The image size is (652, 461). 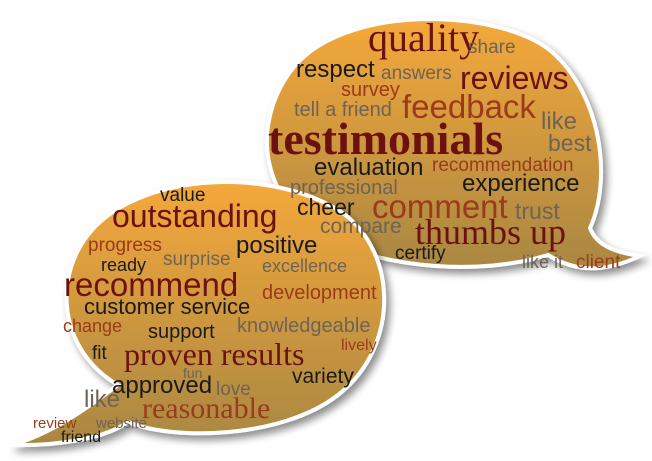 What do you see at coordinates (469, 106) in the screenshot?
I see `word-feedback: feedback` at bounding box center [469, 106].